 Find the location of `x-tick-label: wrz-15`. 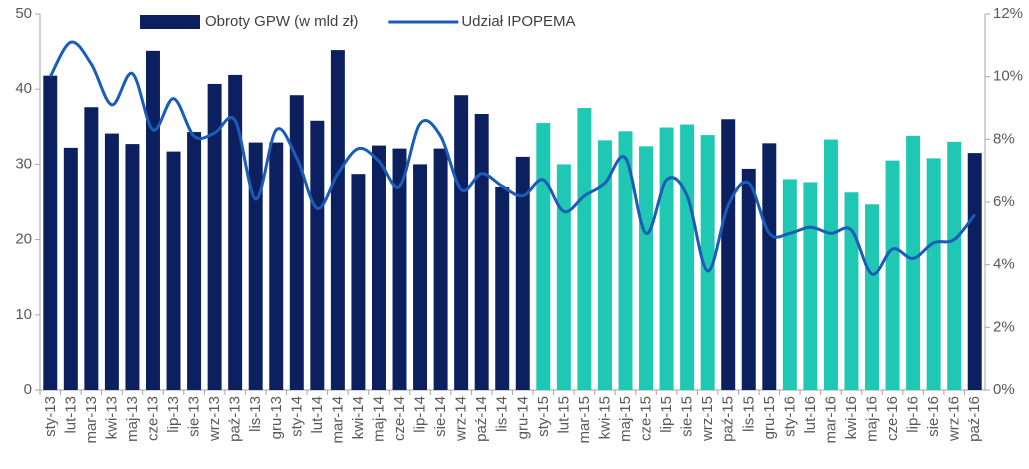

x-tick-label: wrz-15 is located at coordinates (707, 419).